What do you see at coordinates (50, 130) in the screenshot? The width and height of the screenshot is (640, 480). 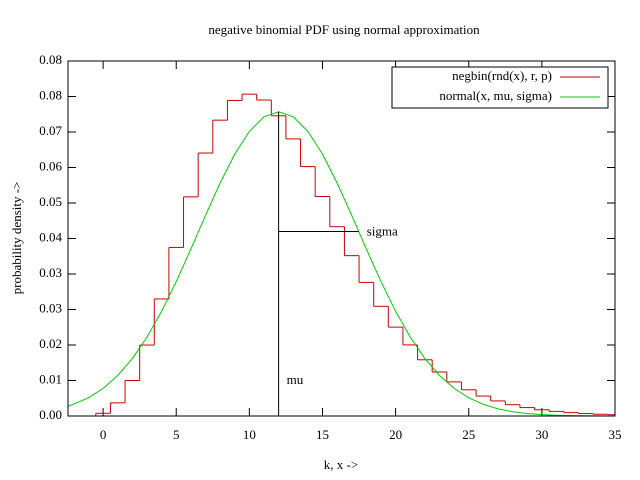 I see `y-tick-label: 0.07` at bounding box center [50, 130].